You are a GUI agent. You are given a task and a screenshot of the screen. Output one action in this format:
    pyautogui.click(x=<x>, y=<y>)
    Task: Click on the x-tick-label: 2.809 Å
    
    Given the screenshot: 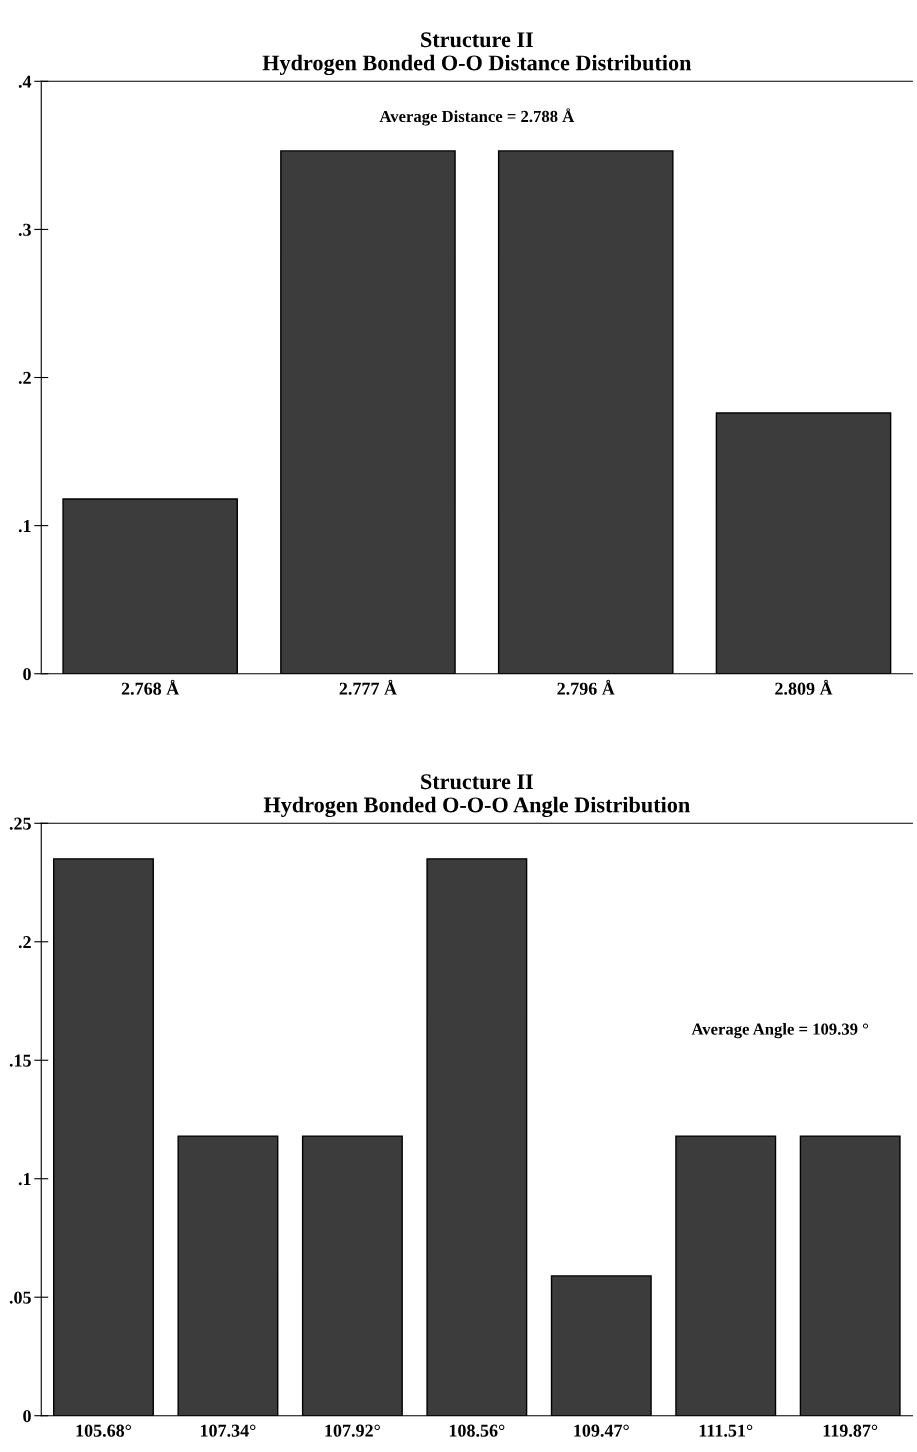 What is the action you would take?
    pyautogui.click(x=804, y=687)
    